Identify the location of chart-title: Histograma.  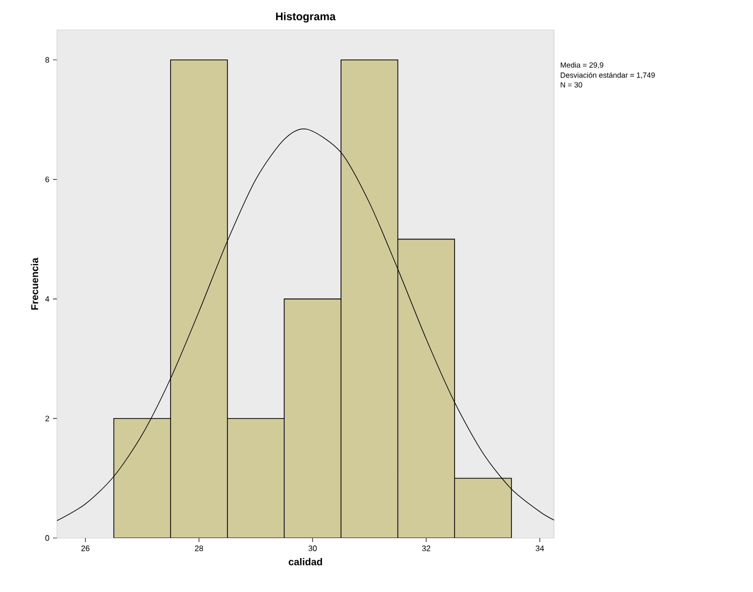
(306, 17).